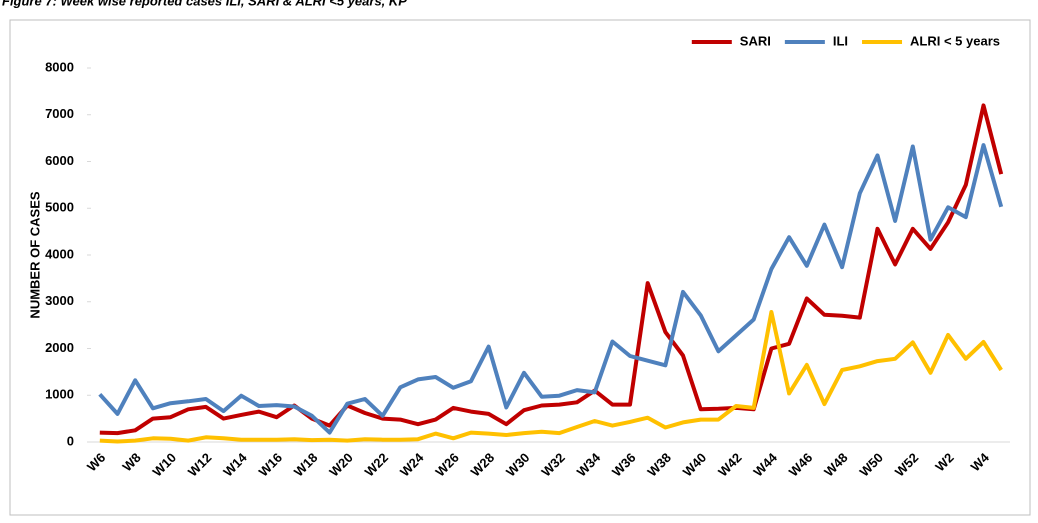 The image size is (1038, 523). Describe the element at coordinates (624, 465) in the screenshot. I see `x-tick-label: W36` at that location.